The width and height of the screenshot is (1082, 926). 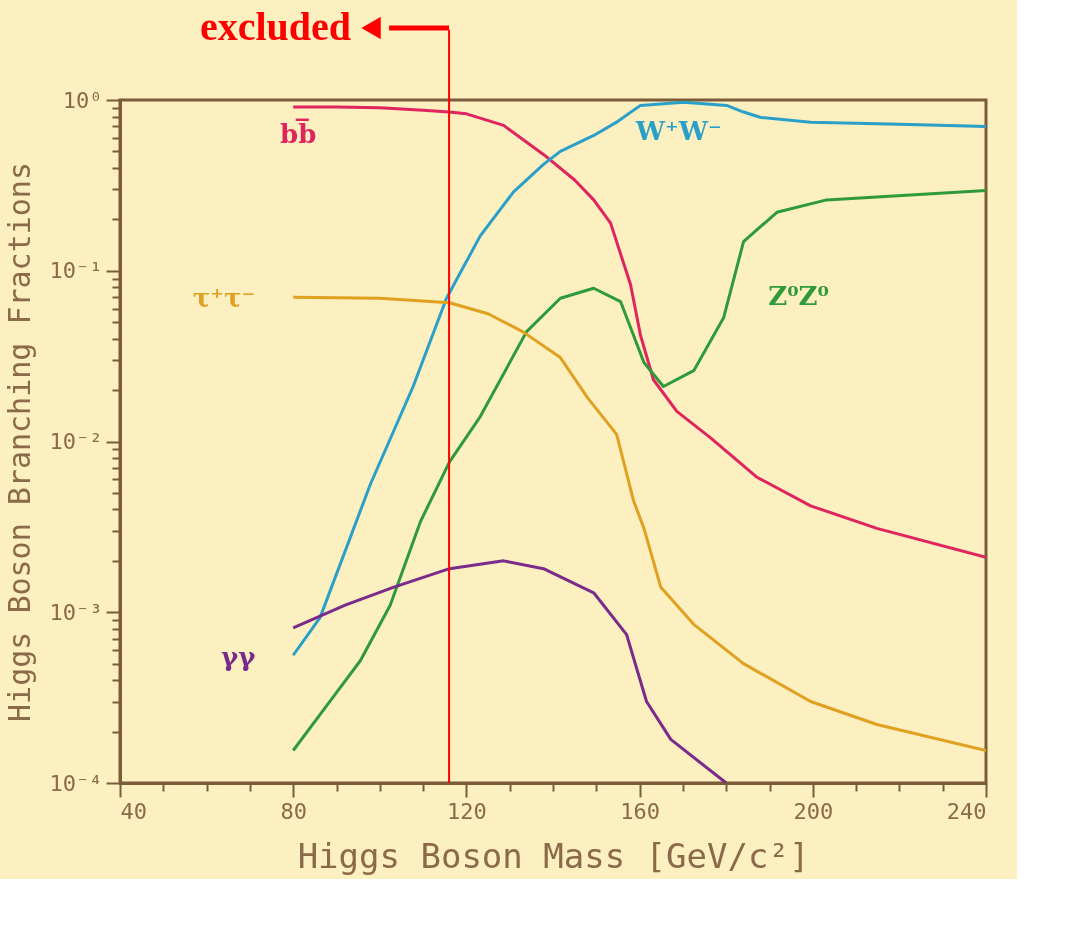 What do you see at coordinates (76, 441) in the screenshot?
I see `y-tick-label: 10⁻²` at bounding box center [76, 441].